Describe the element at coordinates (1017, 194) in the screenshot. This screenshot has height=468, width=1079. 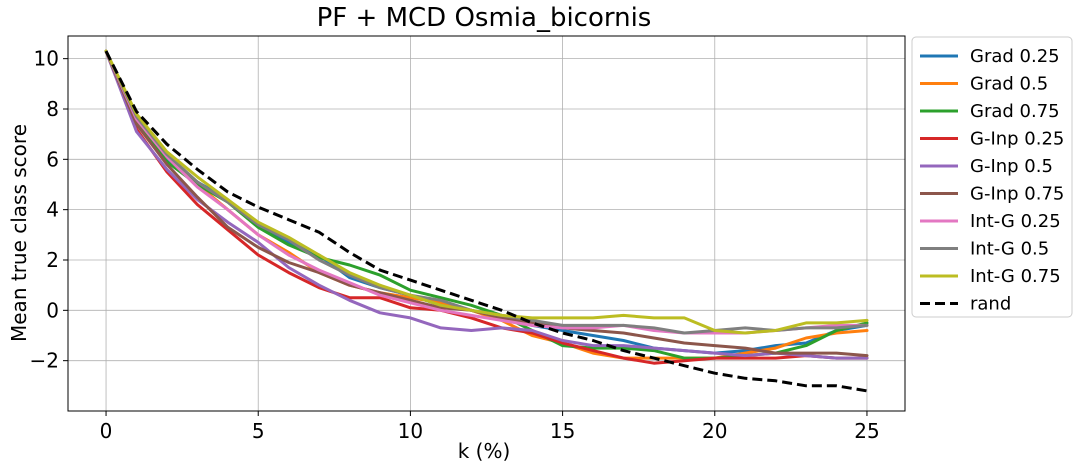
I see `legend-label: G-Inp 0.75` at that location.